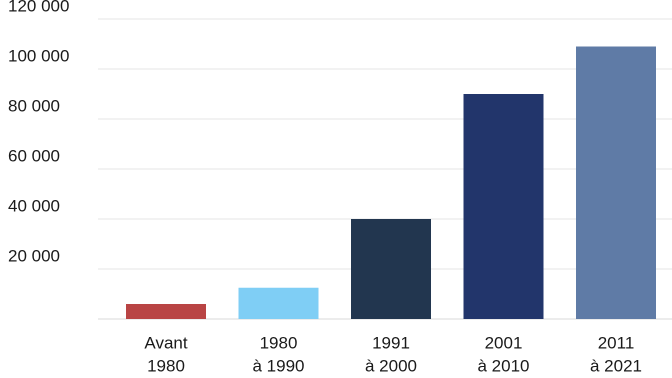 This screenshot has width=672, height=378. Describe the element at coordinates (165, 342) in the screenshot. I see `x-tick-label: Avant` at that location.